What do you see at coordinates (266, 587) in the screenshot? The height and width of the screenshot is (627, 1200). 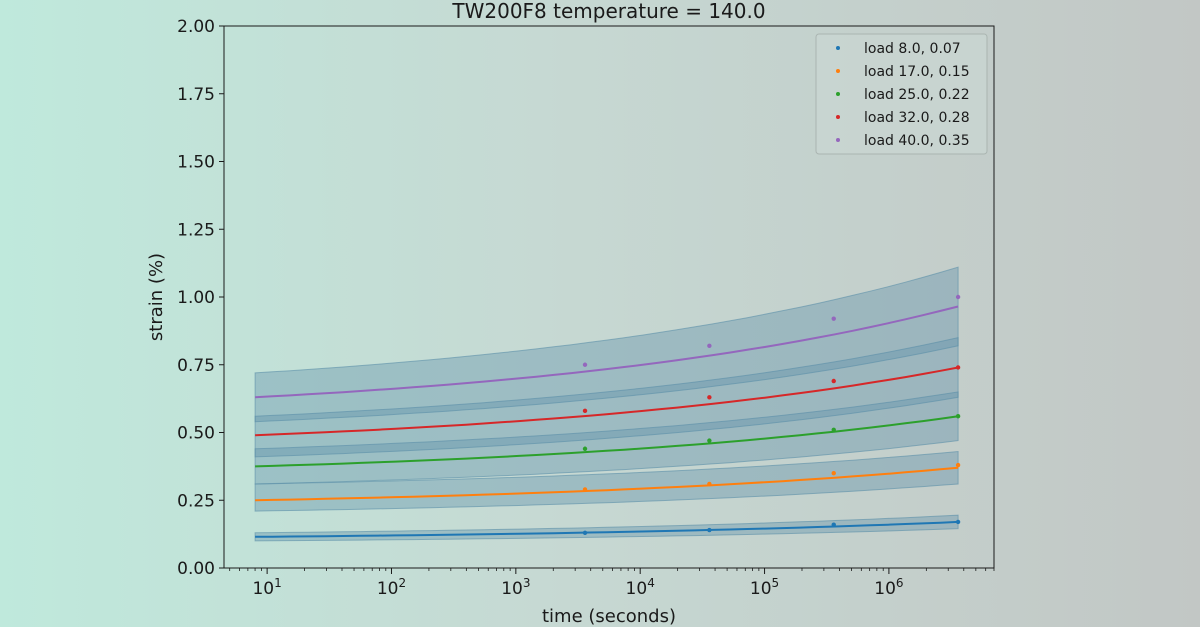 I see `x-tick-label: 10¹` at bounding box center [266, 587].